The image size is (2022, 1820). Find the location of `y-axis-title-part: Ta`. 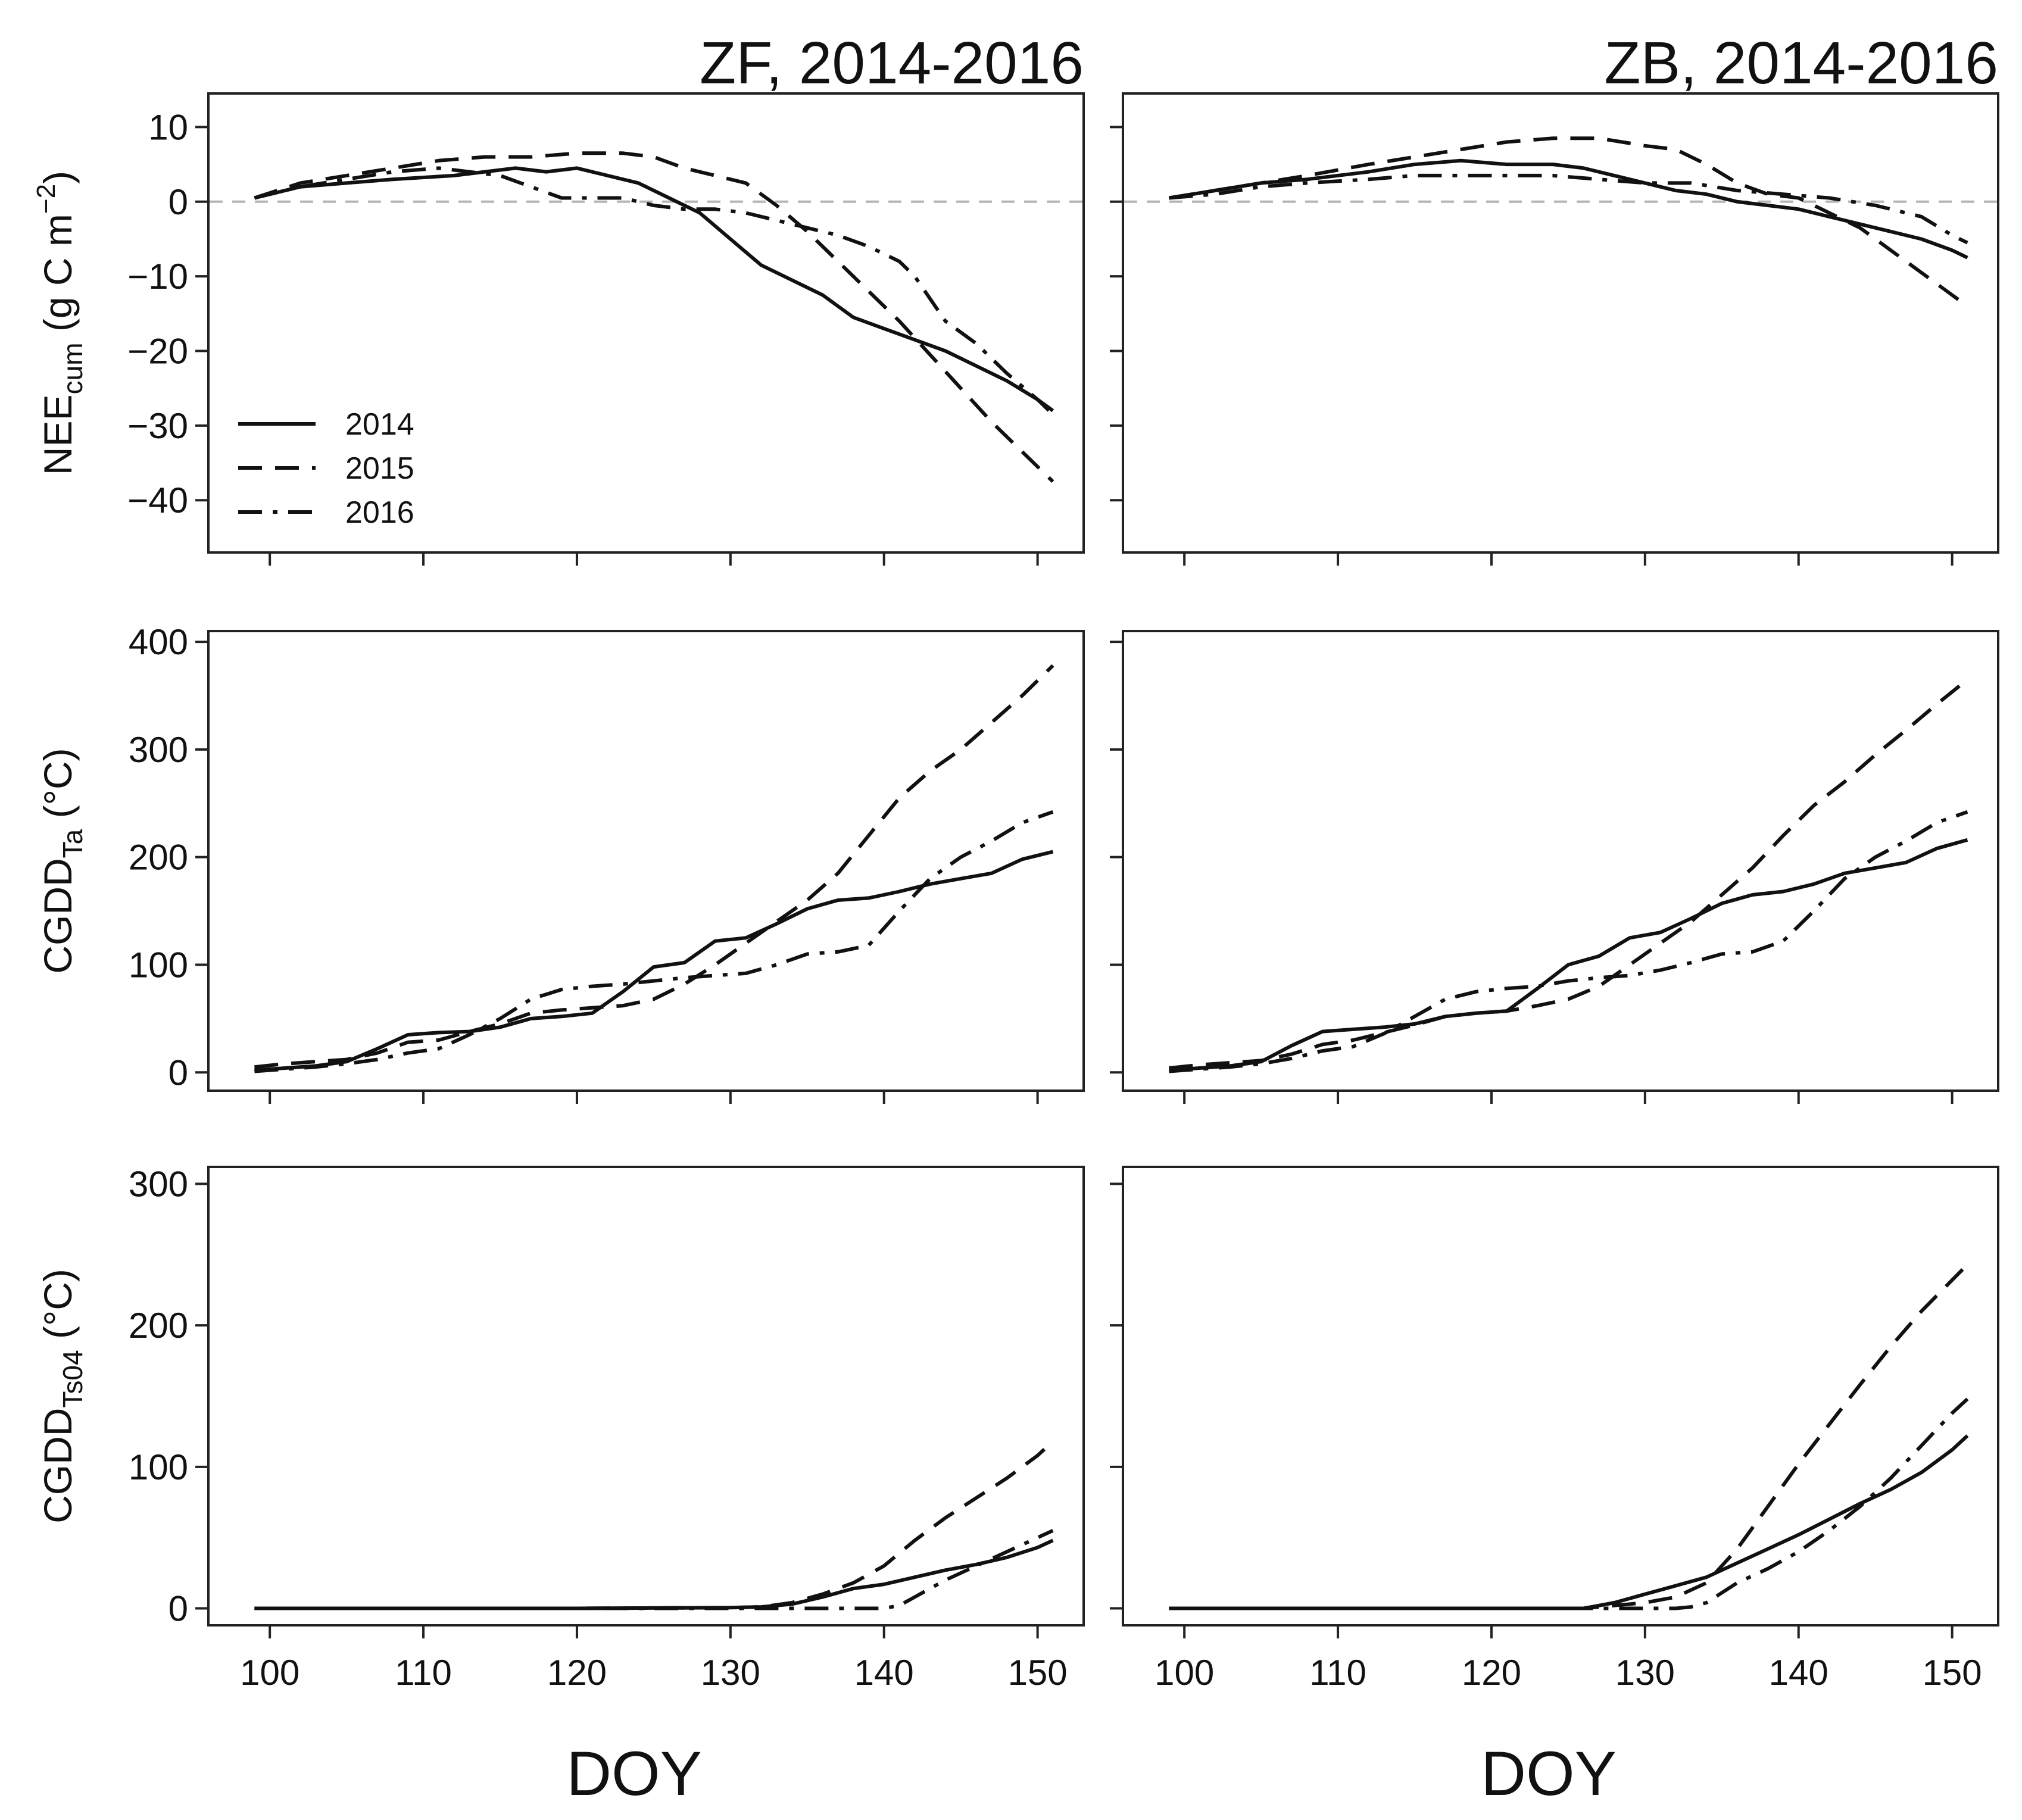

y-axis-title-part: Ta is located at coordinates (72, 843).